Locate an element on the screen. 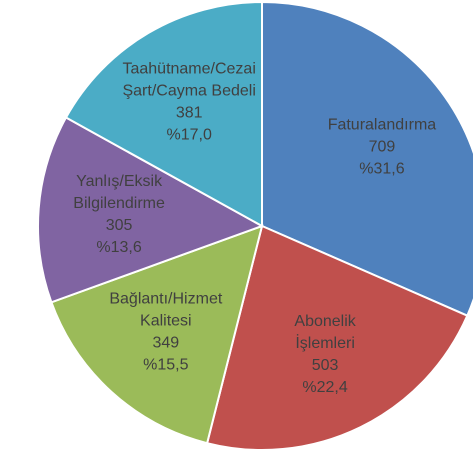  slice-label: %15,5 is located at coordinates (165, 365).